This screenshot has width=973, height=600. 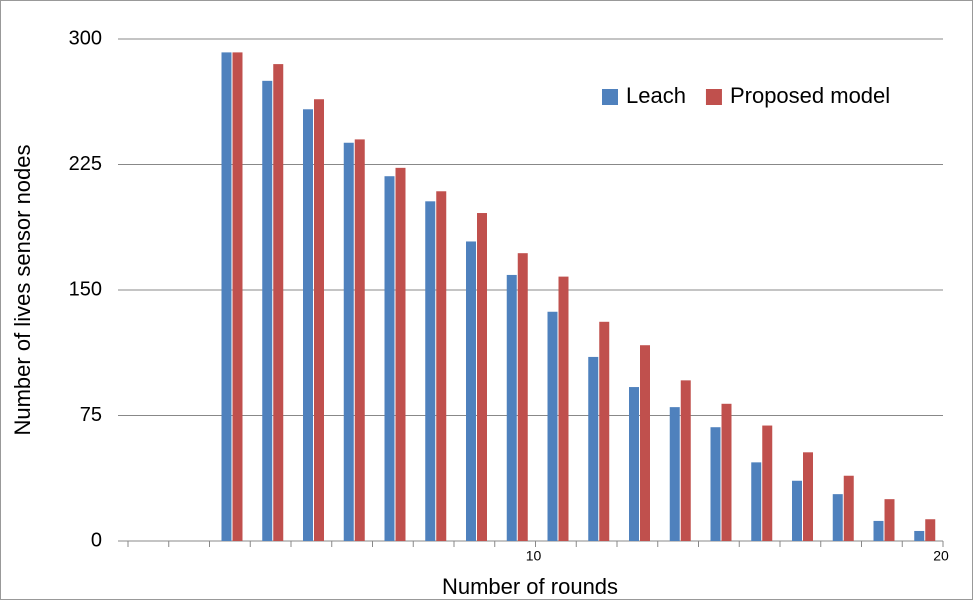 What do you see at coordinates (85, 289) in the screenshot?
I see `y-tick-label: 150` at bounding box center [85, 289].